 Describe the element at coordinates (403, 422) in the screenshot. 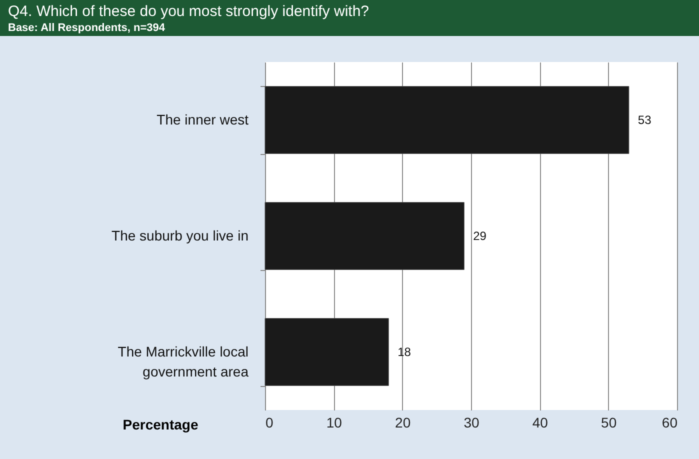

I see `x-tick-label: 20` at that location.